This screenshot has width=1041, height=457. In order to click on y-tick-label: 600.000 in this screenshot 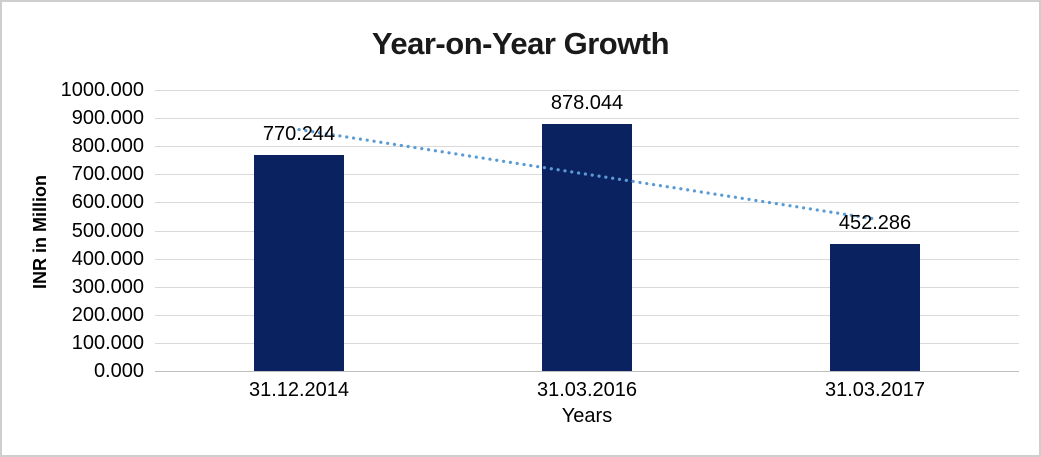, I will do `click(107, 202)`.